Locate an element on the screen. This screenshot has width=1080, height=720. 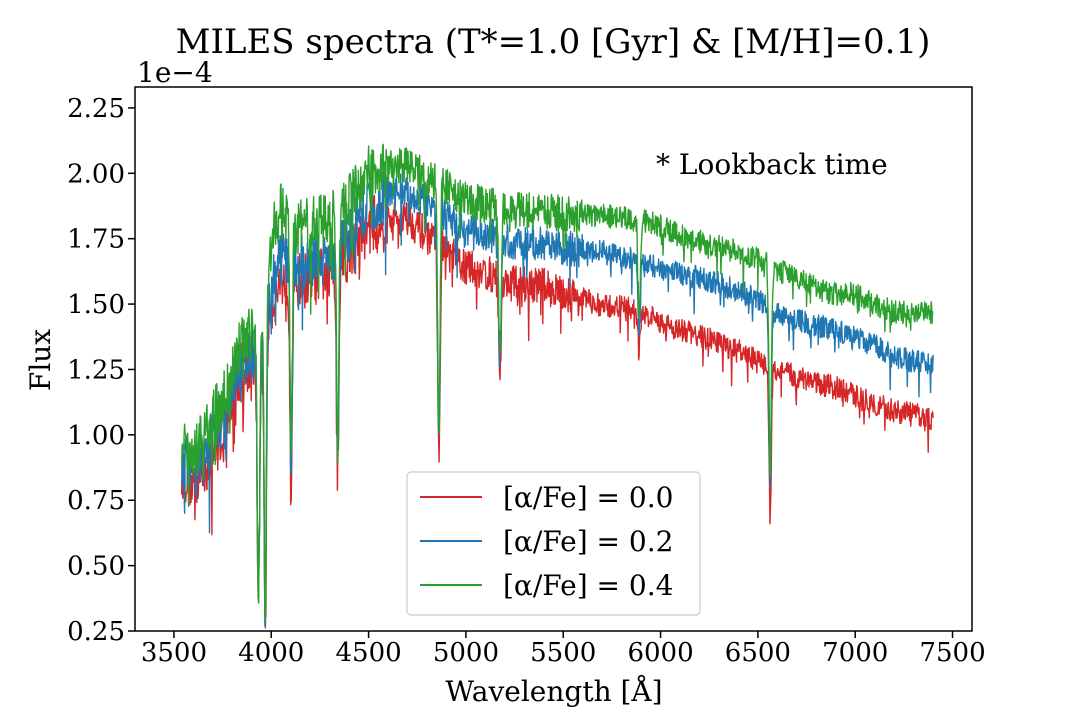
y-tick-label: 1.75 is located at coordinates (96, 240).